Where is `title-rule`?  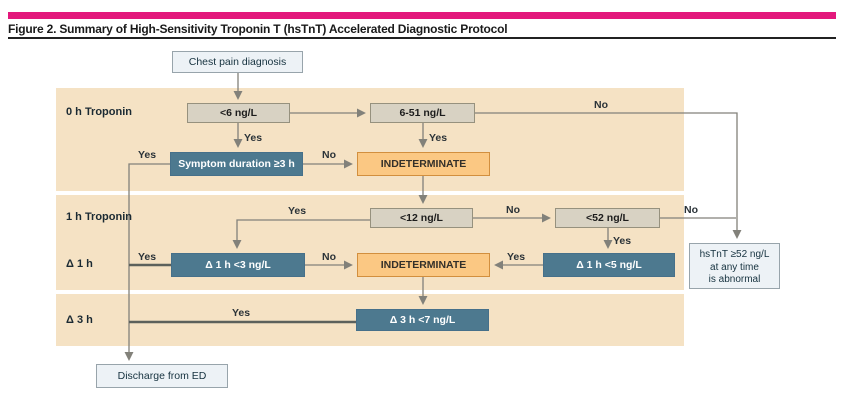
title-rule is located at coordinates (422, 38).